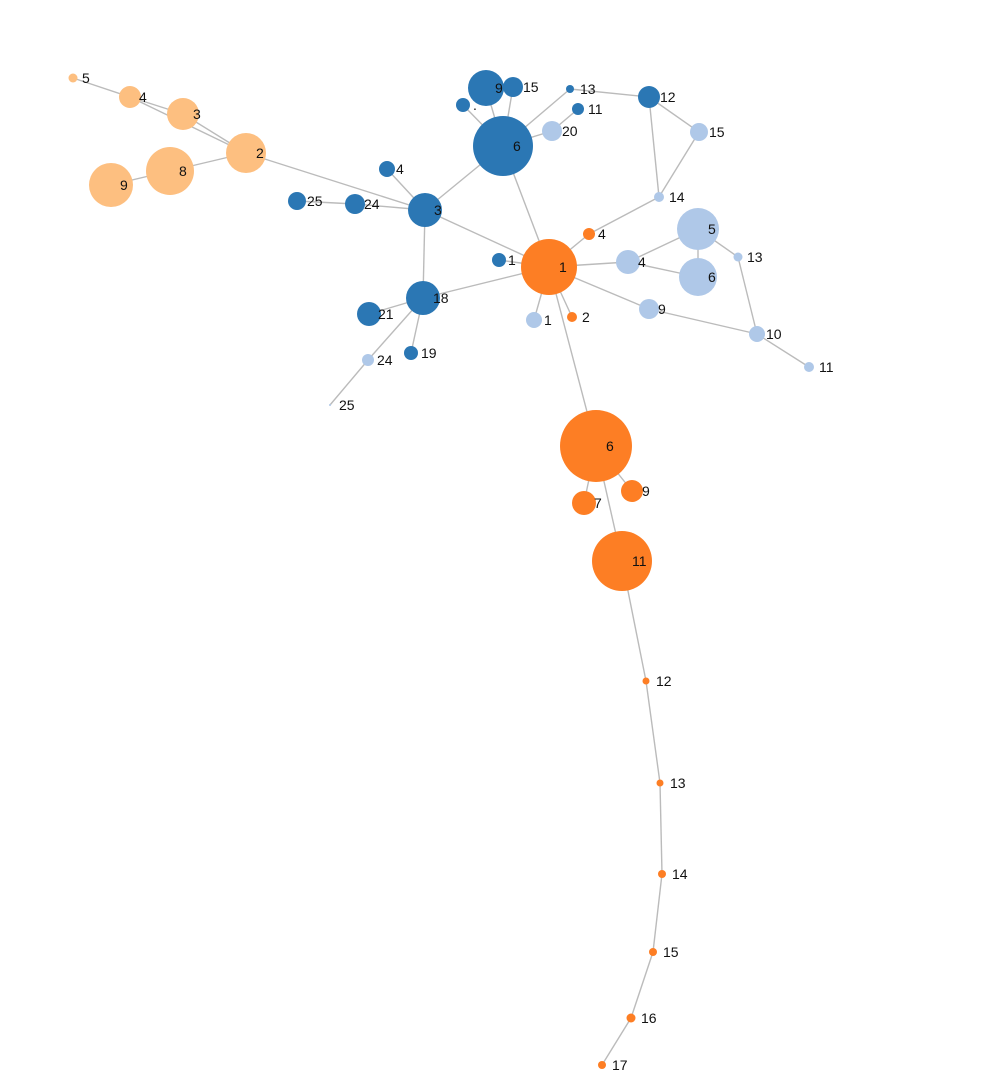 The height and width of the screenshot is (1084, 996). What do you see at coordinates (517, 146) in the screenshot?
I see `node-label-b6: 6` at bounding box center [517, 146].